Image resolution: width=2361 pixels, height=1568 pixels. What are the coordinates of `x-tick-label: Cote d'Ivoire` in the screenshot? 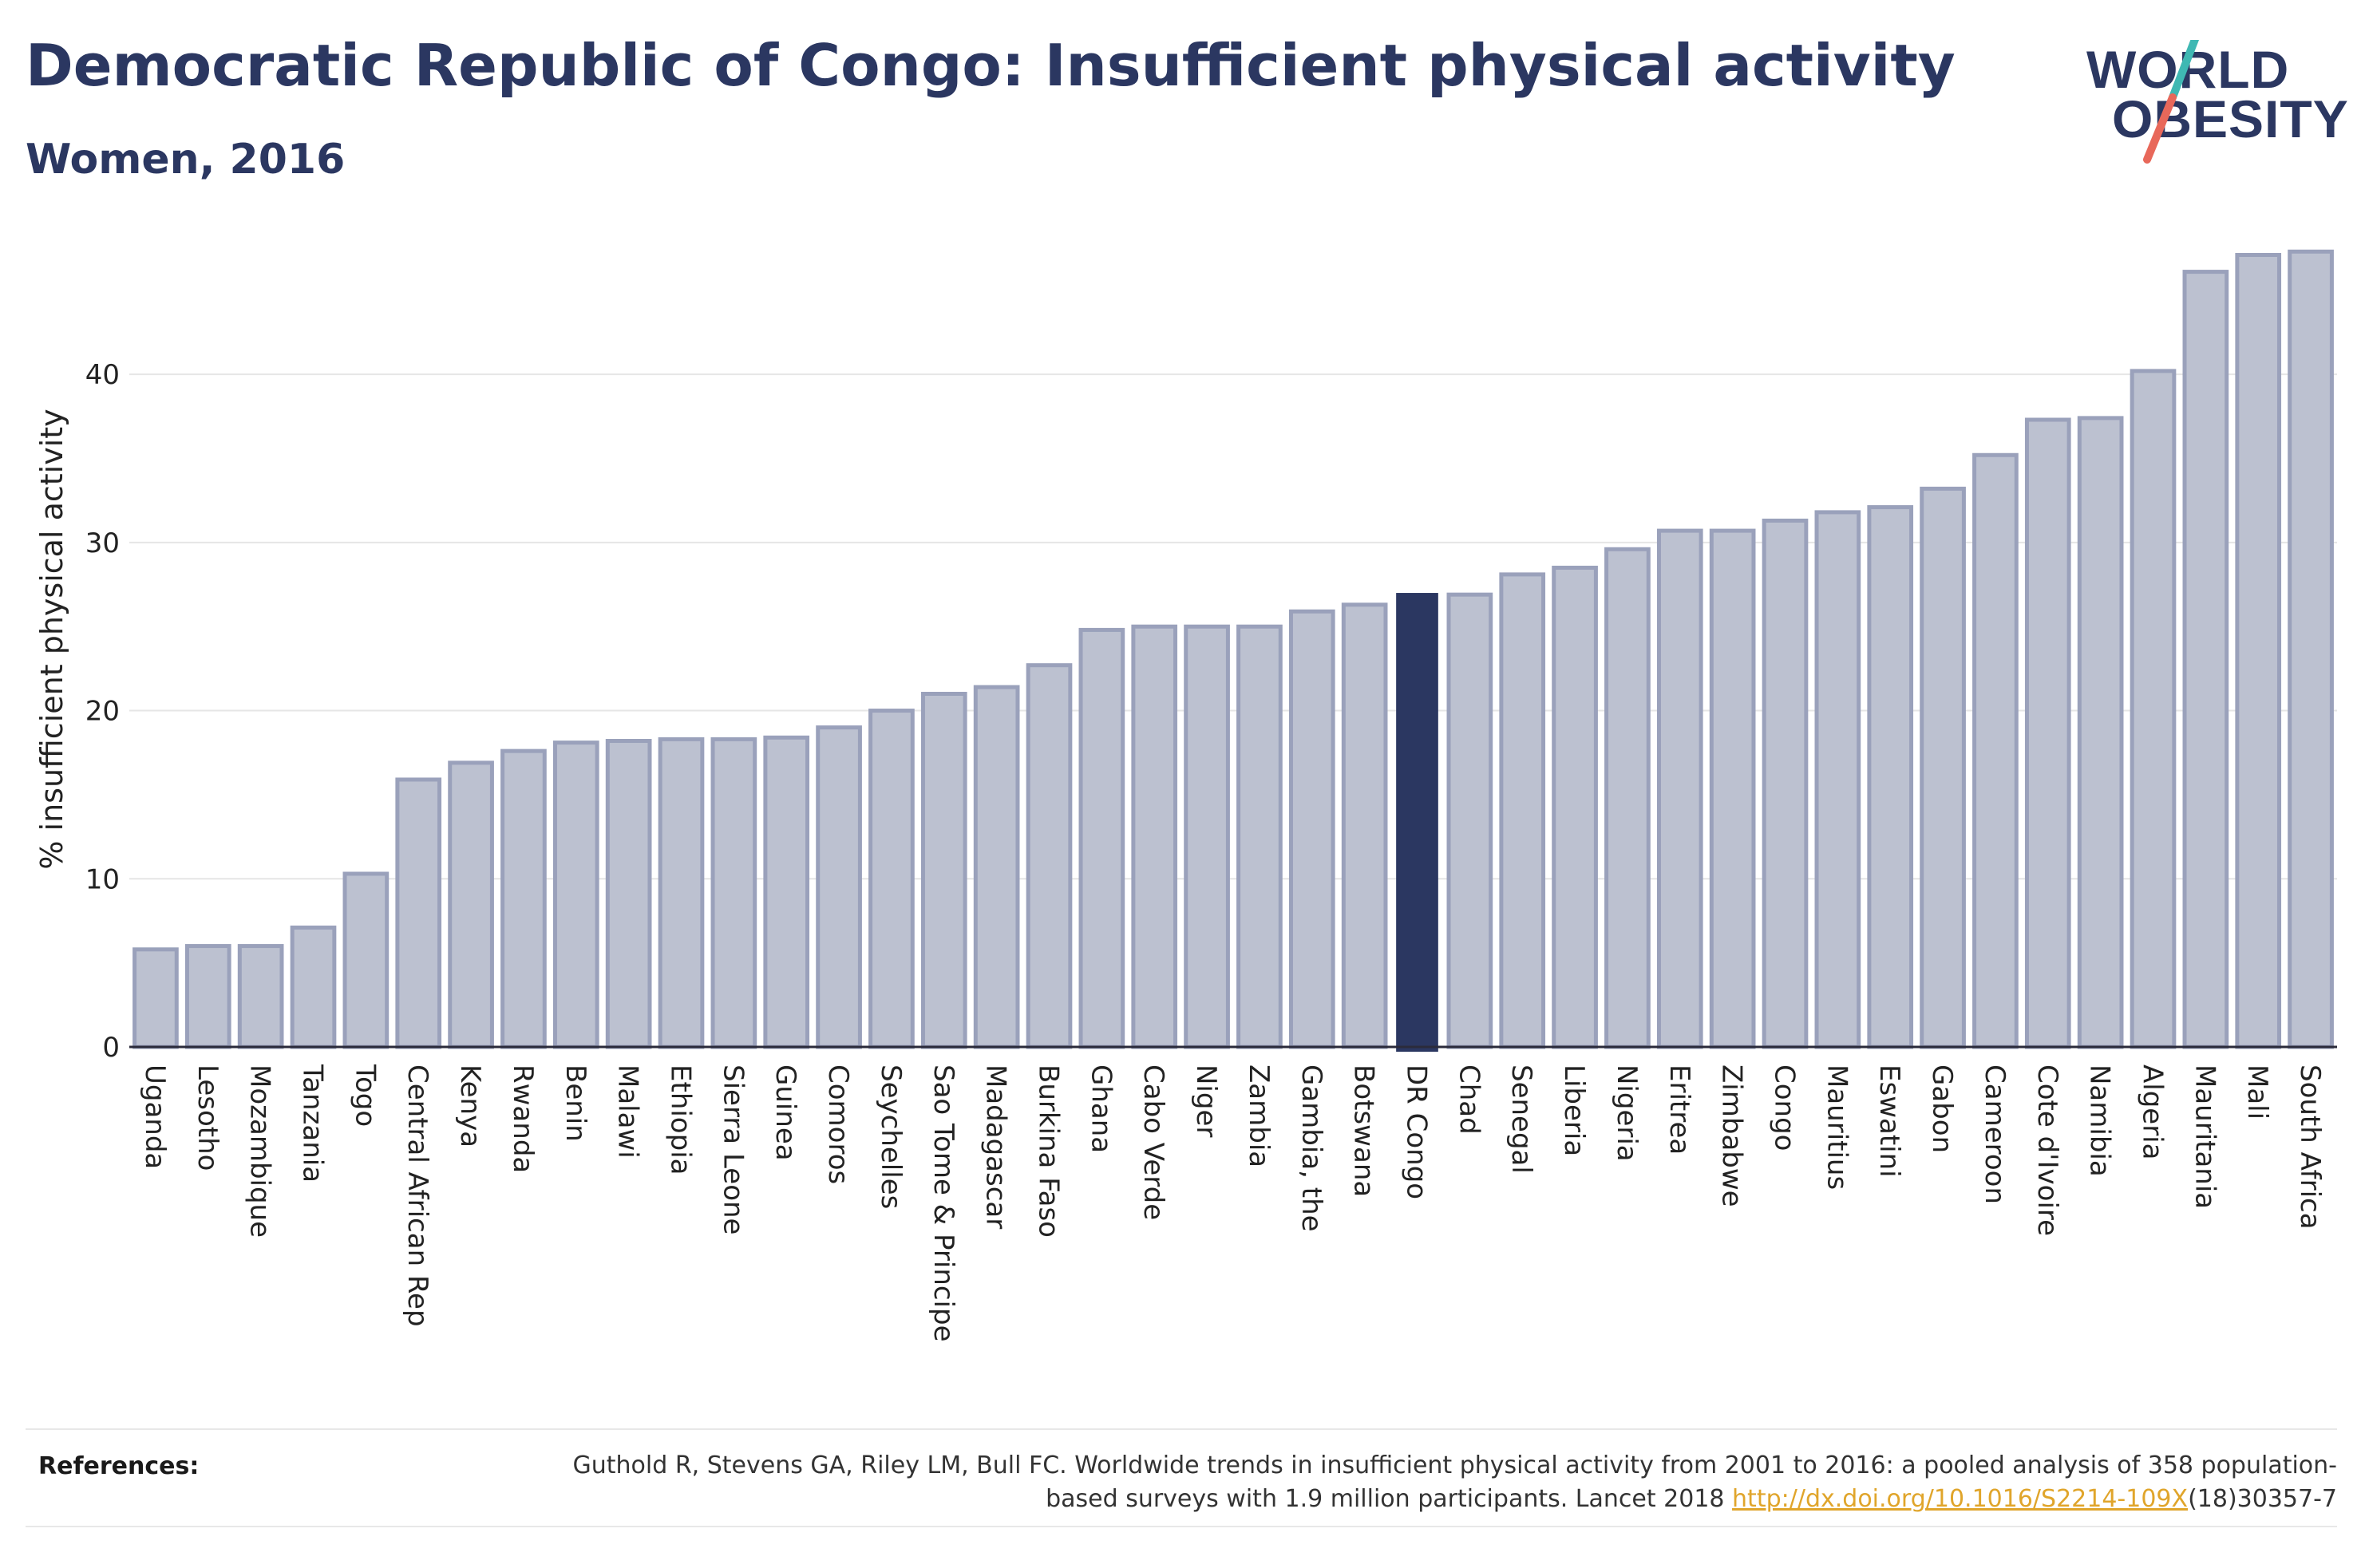 It's located at (2047, 1150).